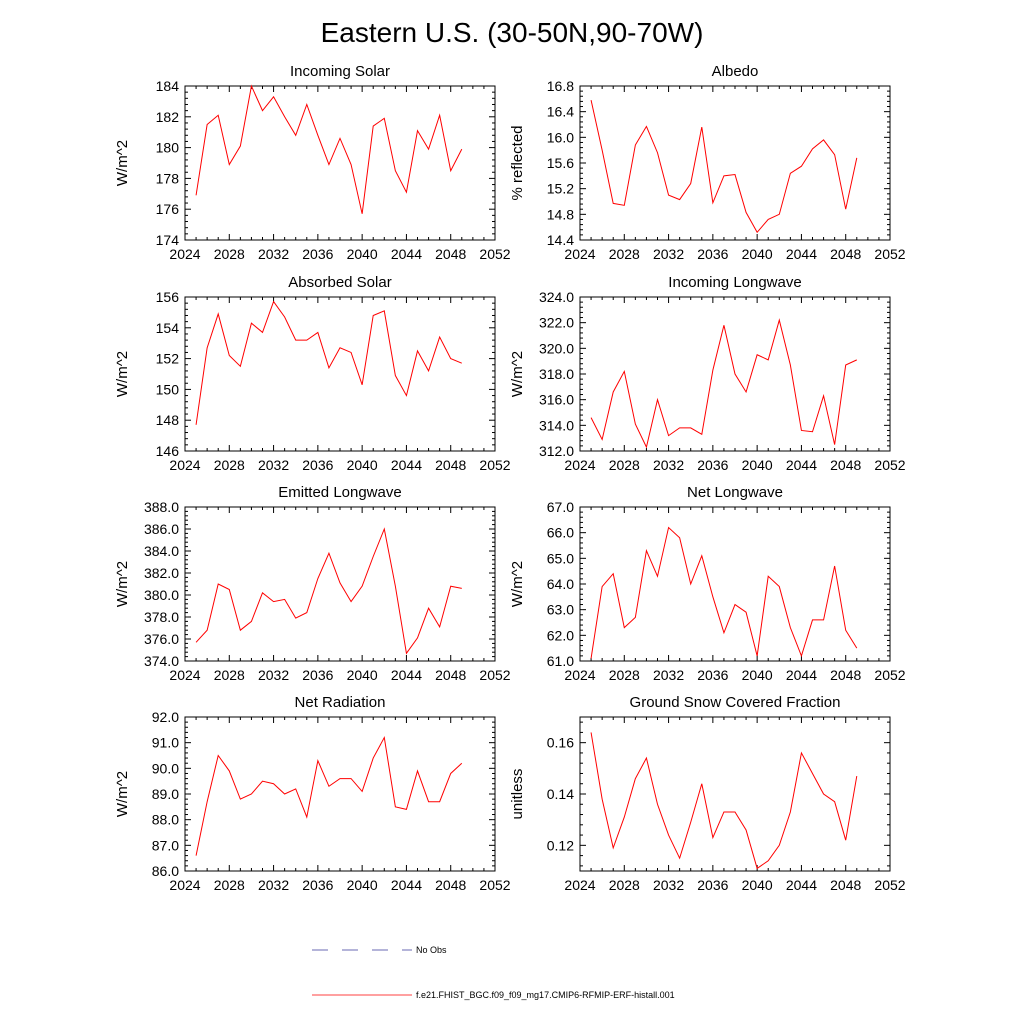  Describe the element at coordinates (560, 137) in the screenshot. I see `y-tick-label: 16.0` at that location.